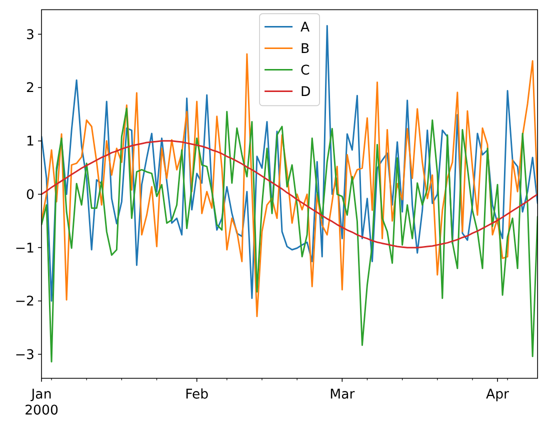 This screenshot has height=432, width=546. Describe the element at coordinates (343, 395) in the screenshot. I see `x-tick-label: Mar` at that location.